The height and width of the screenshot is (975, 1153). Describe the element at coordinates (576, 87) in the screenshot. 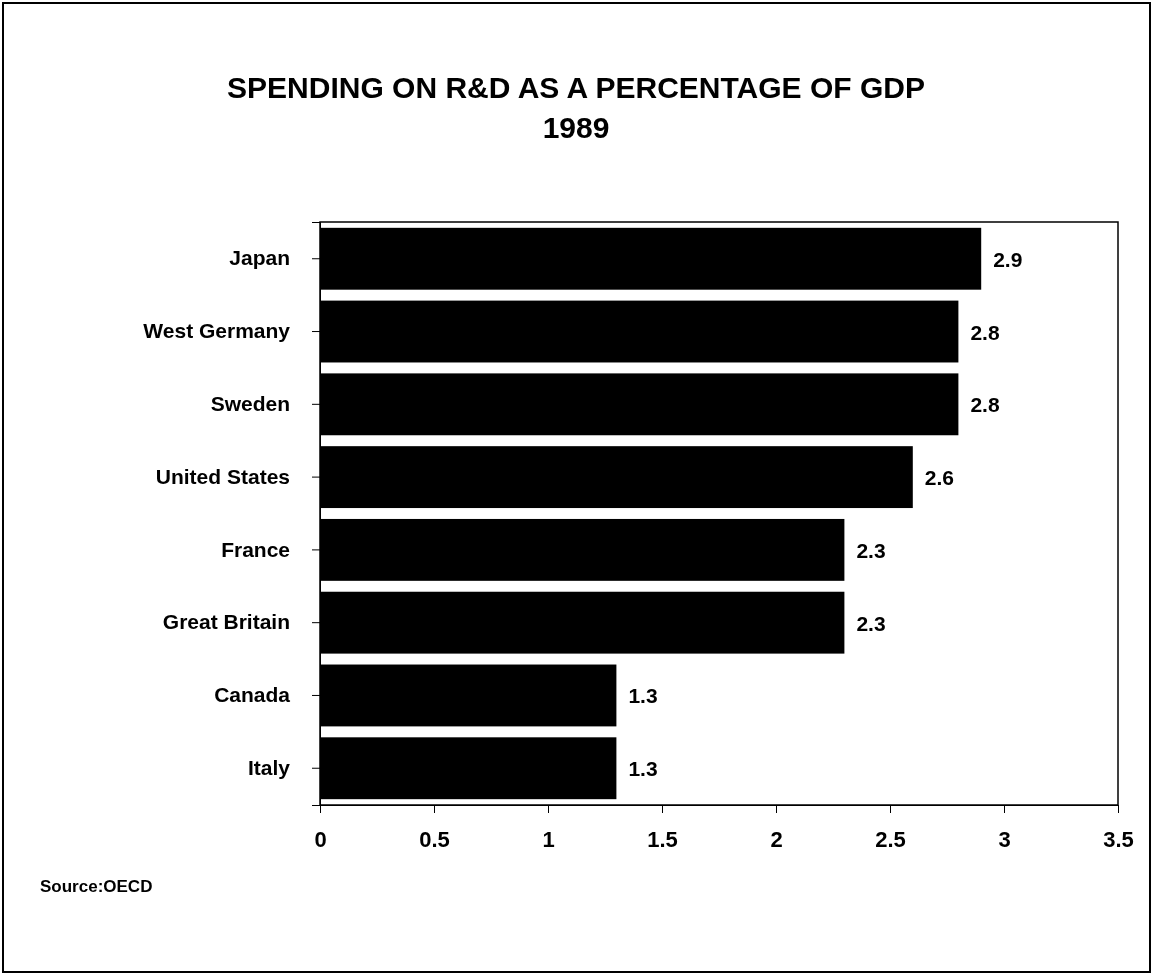

I see `chart-title: SPENDING ON R&D AS A PERCENTAGE OF GDP` at that location.